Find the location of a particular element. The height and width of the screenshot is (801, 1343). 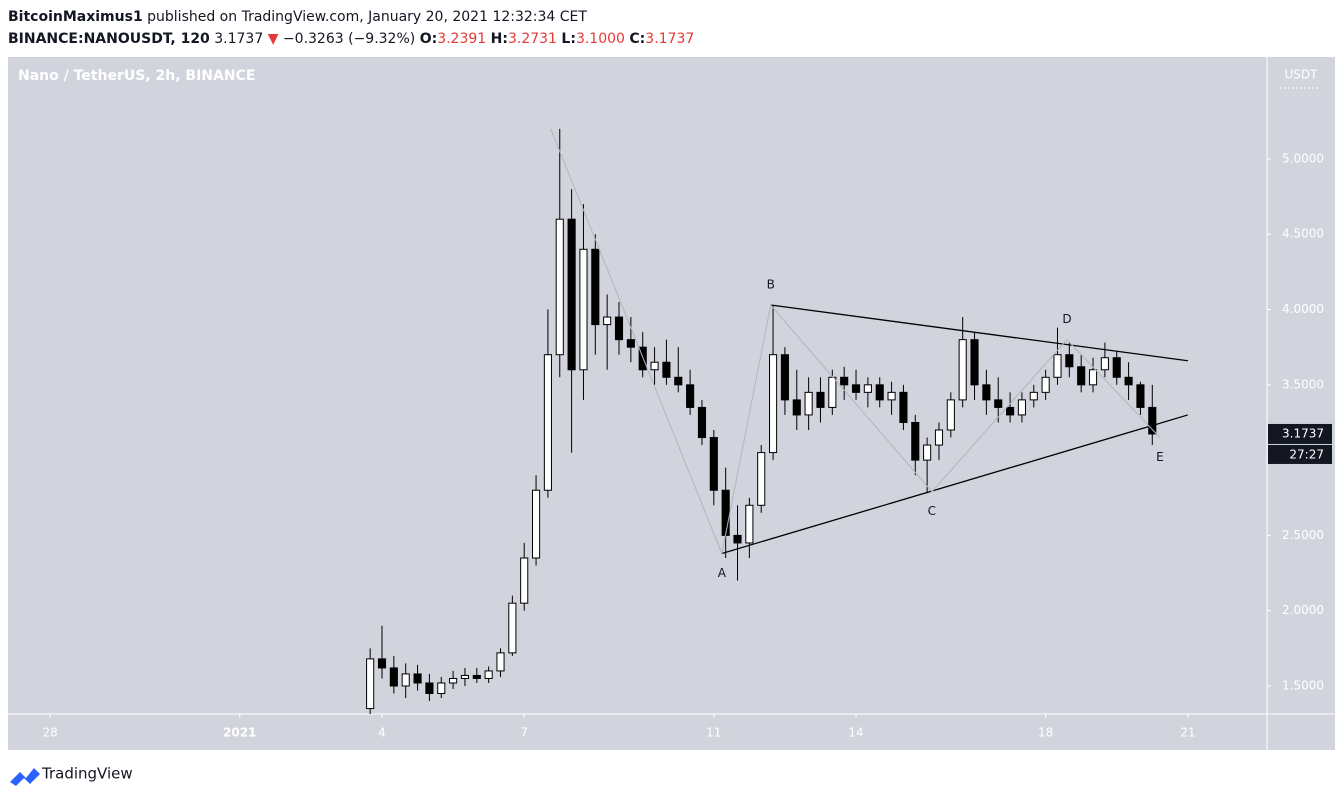

close: 3.1737 is located at coordinates (669, 39).